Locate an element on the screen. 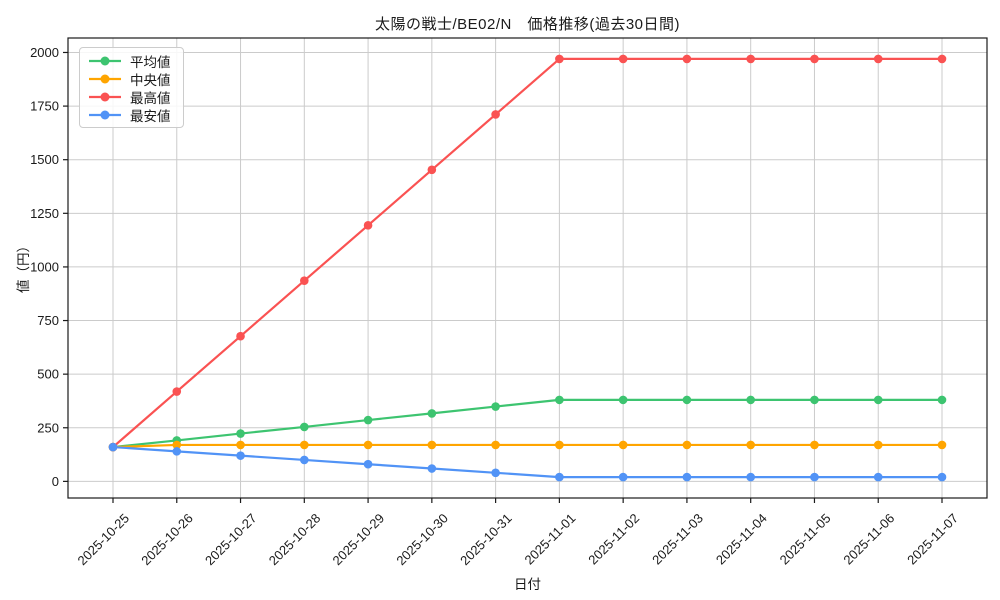 This screenshot has height=600, width=1000. legend-item-max: 最高値 is located at coordinates (129, 97).